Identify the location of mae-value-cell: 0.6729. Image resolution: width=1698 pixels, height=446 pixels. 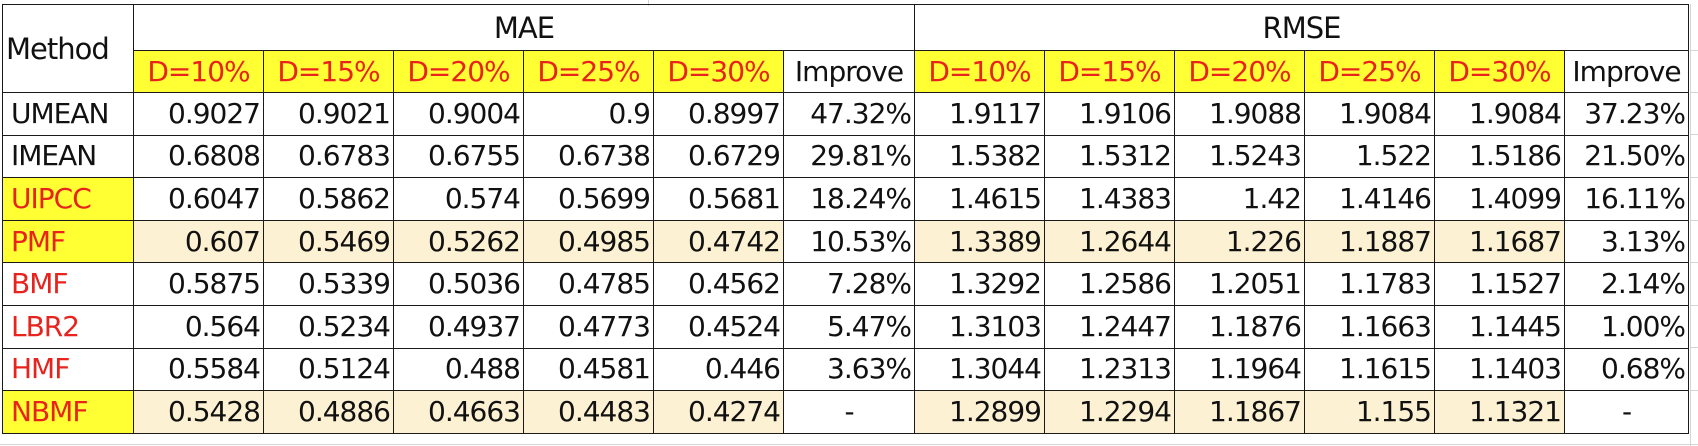
(718, 156).